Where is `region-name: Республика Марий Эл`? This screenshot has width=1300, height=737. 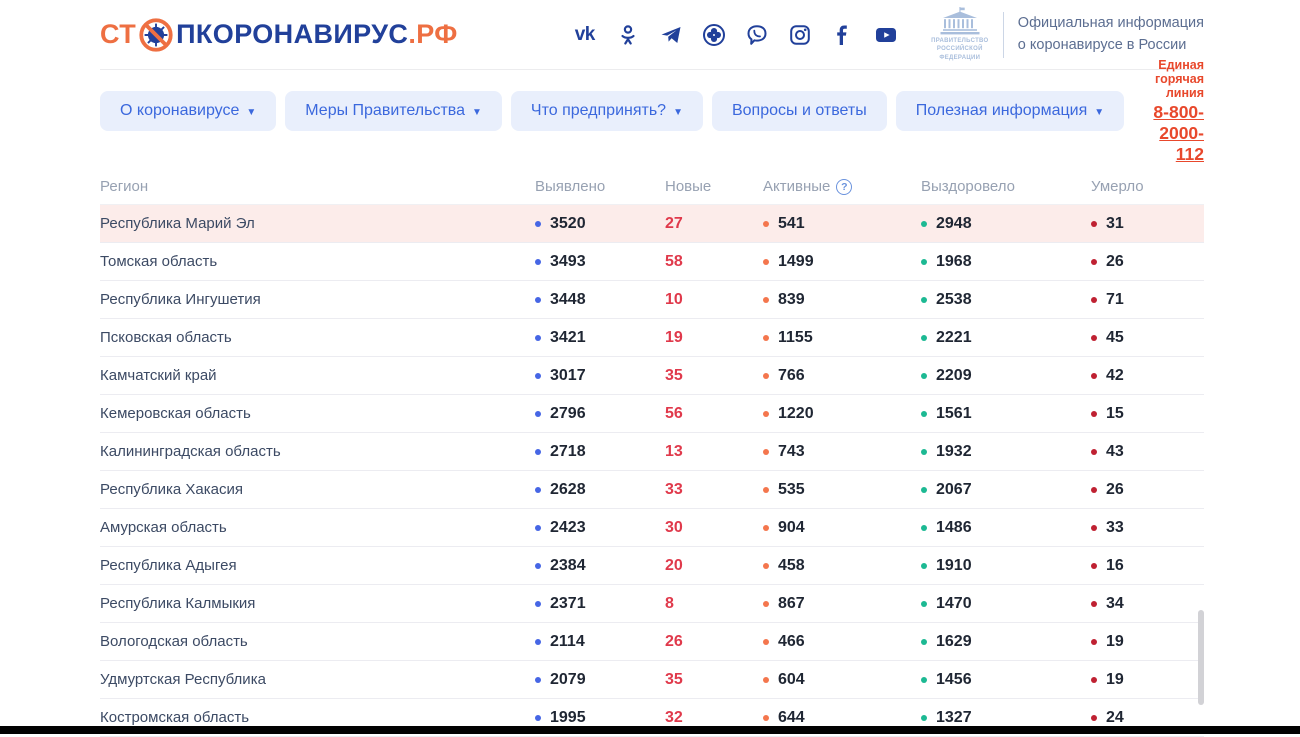 region-name: Республика Марий Эл is located at coordinates (177, 223).